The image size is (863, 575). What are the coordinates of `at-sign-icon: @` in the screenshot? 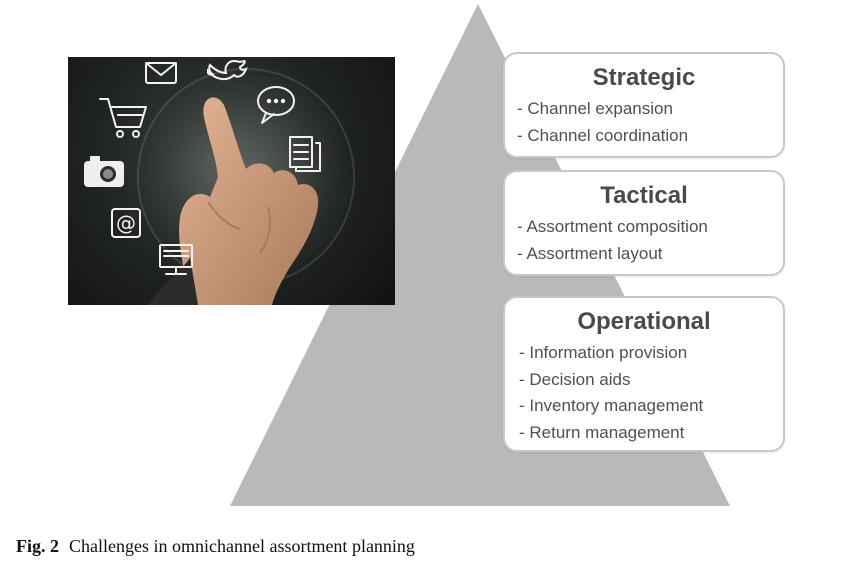 It's located at (126, 223).